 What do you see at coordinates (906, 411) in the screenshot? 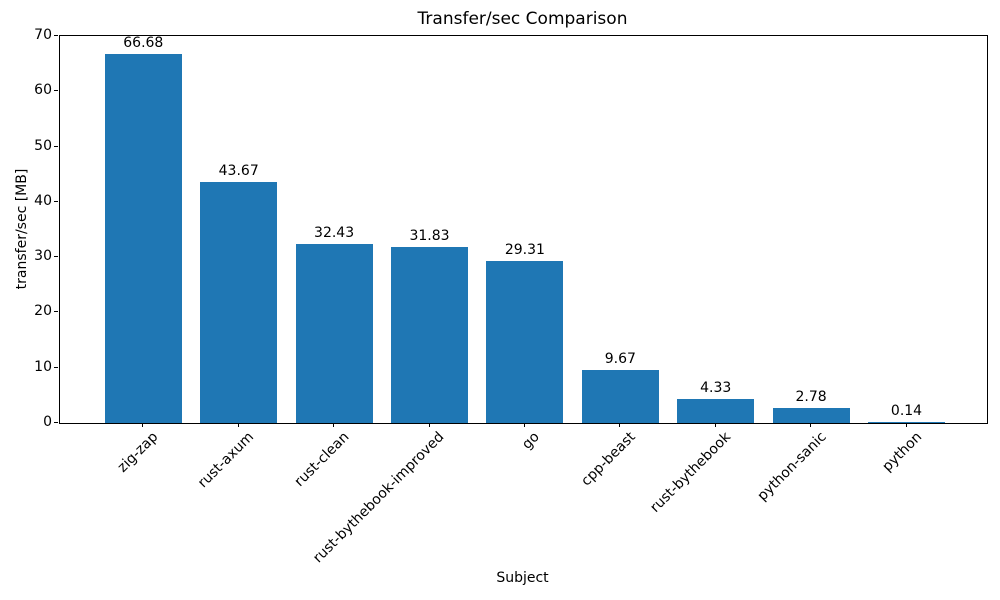
I see `bar-value-label: 0.14` at bounding box center [906, 411].